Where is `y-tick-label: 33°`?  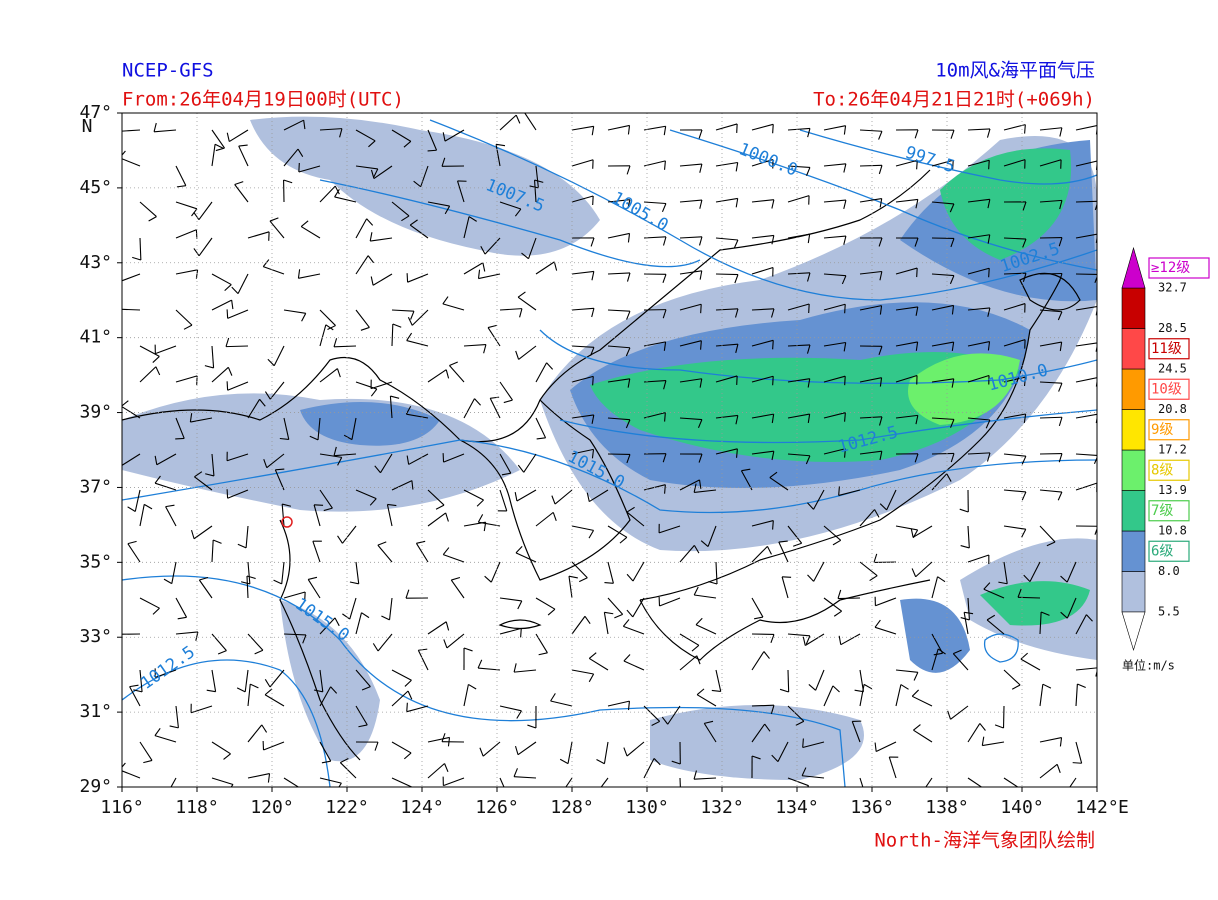 y-tick-label: 33° is located at coordinates (95, 636).